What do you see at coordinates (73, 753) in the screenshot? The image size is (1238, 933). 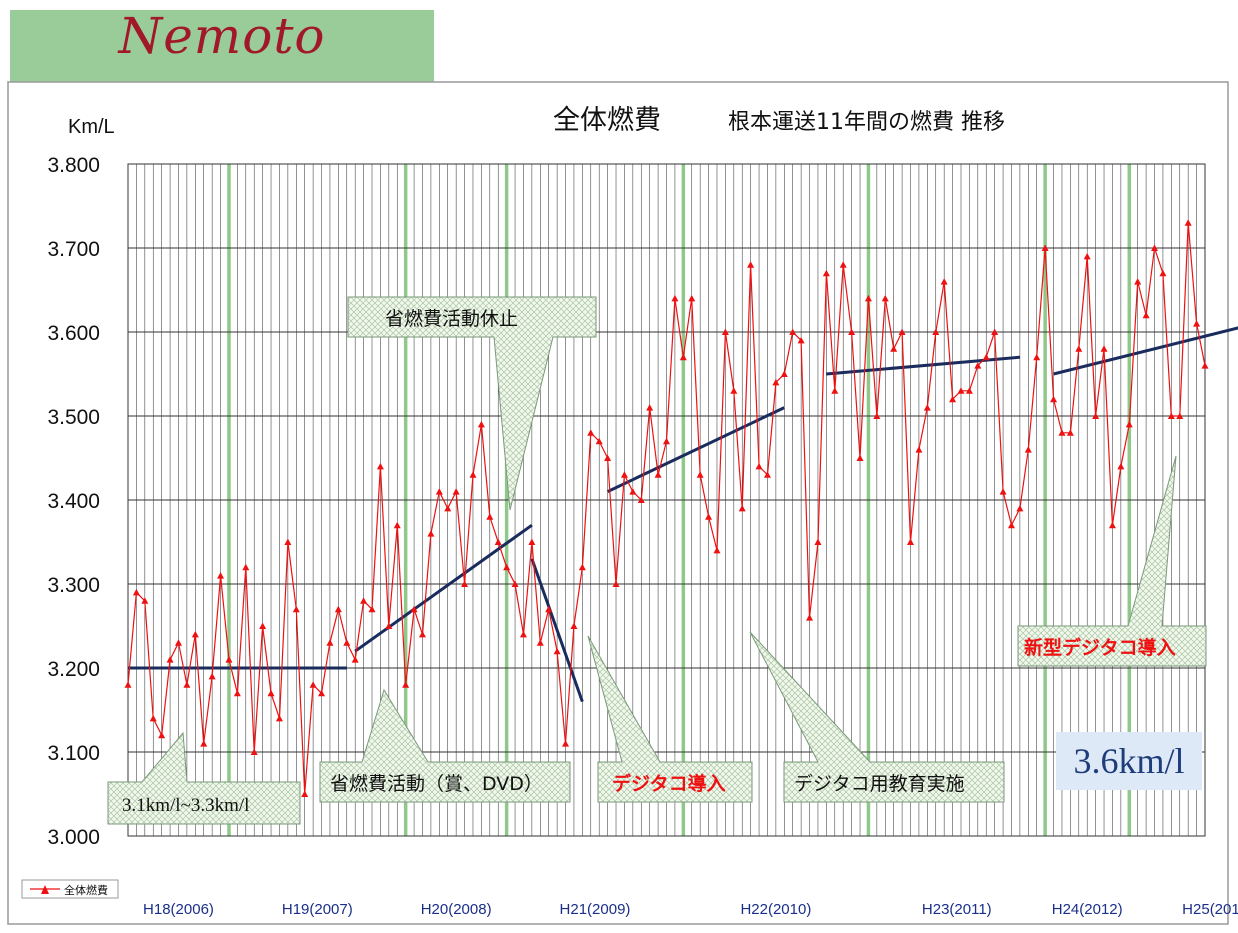 I see `y-tick-label: 3.100` at bounding box center [73, 753].